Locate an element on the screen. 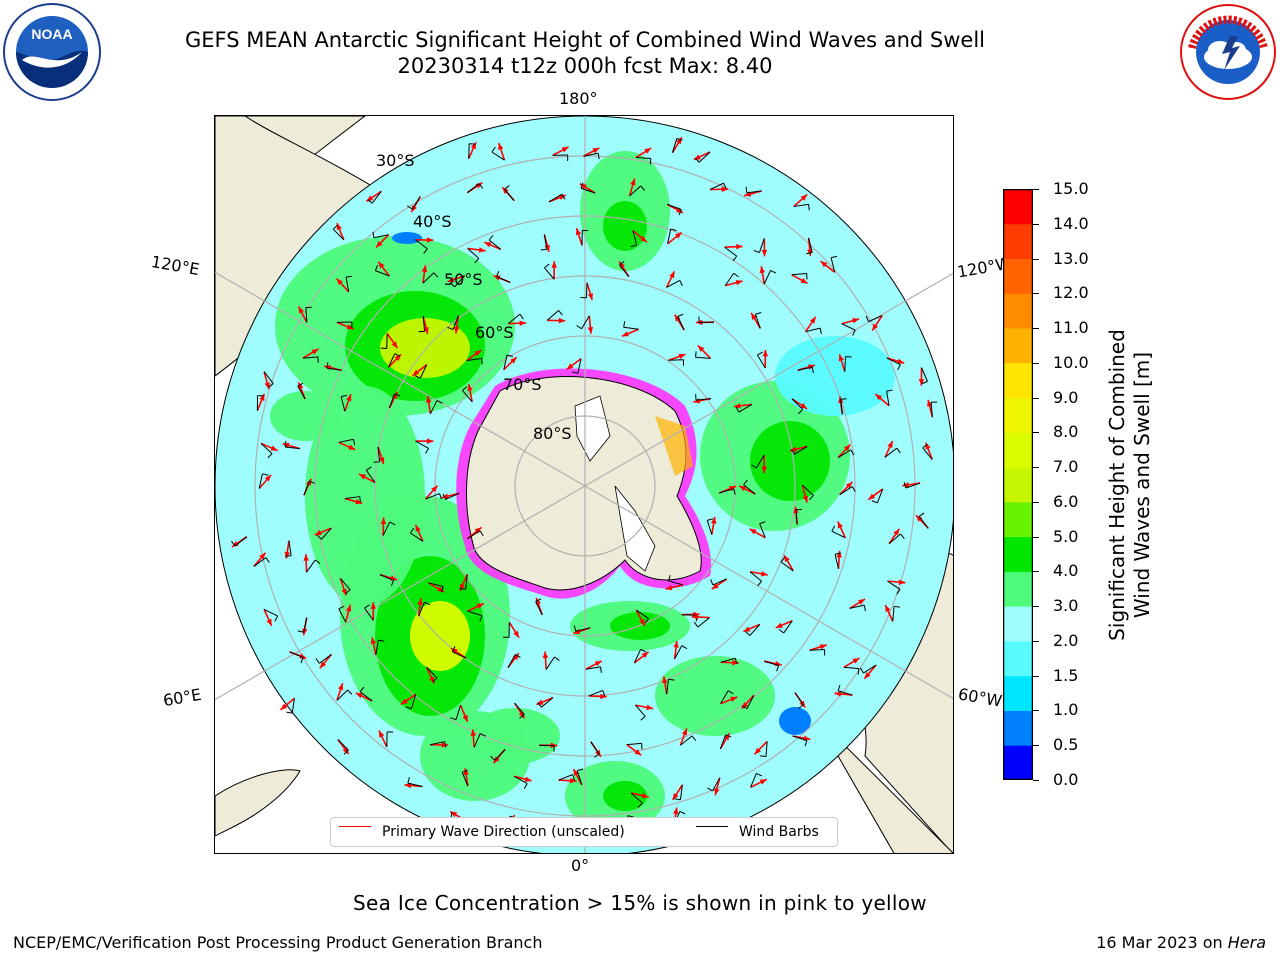 The image size is (1280, 960). lat-label-60s: 60°S is located at coordinates (494, 332).